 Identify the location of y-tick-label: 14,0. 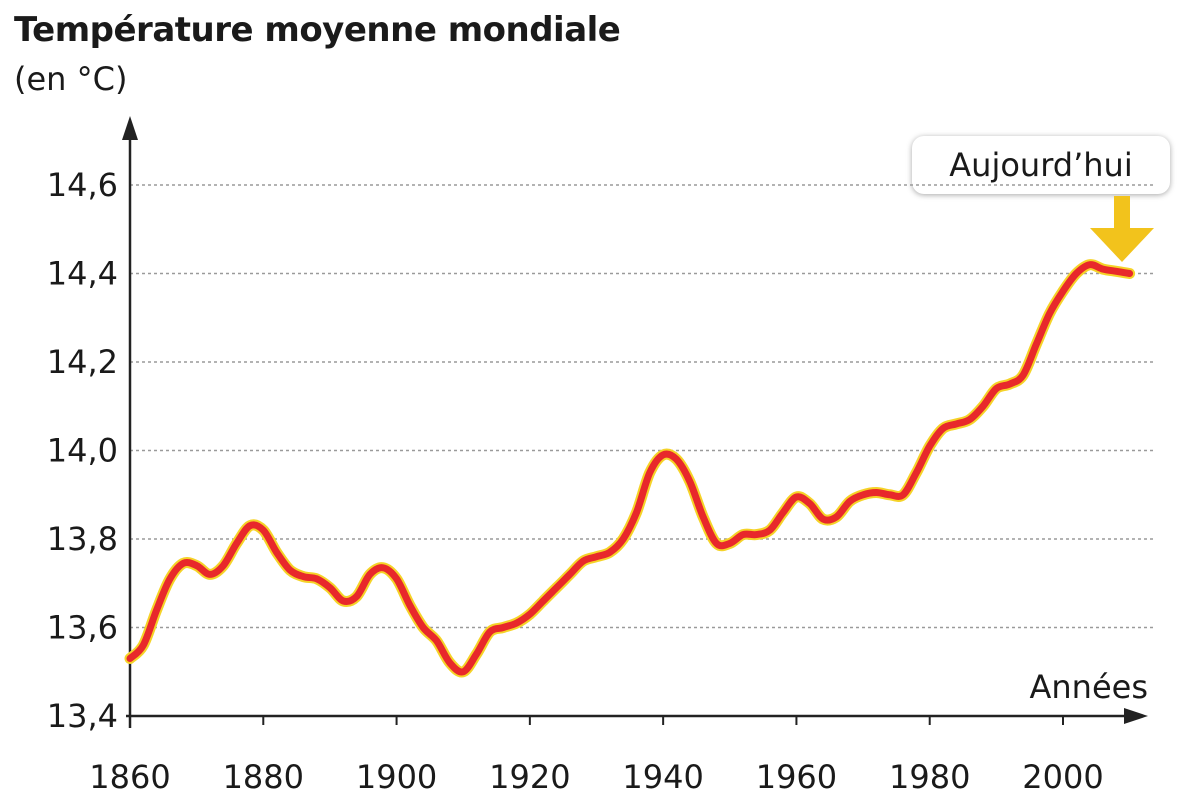
(82, 451).